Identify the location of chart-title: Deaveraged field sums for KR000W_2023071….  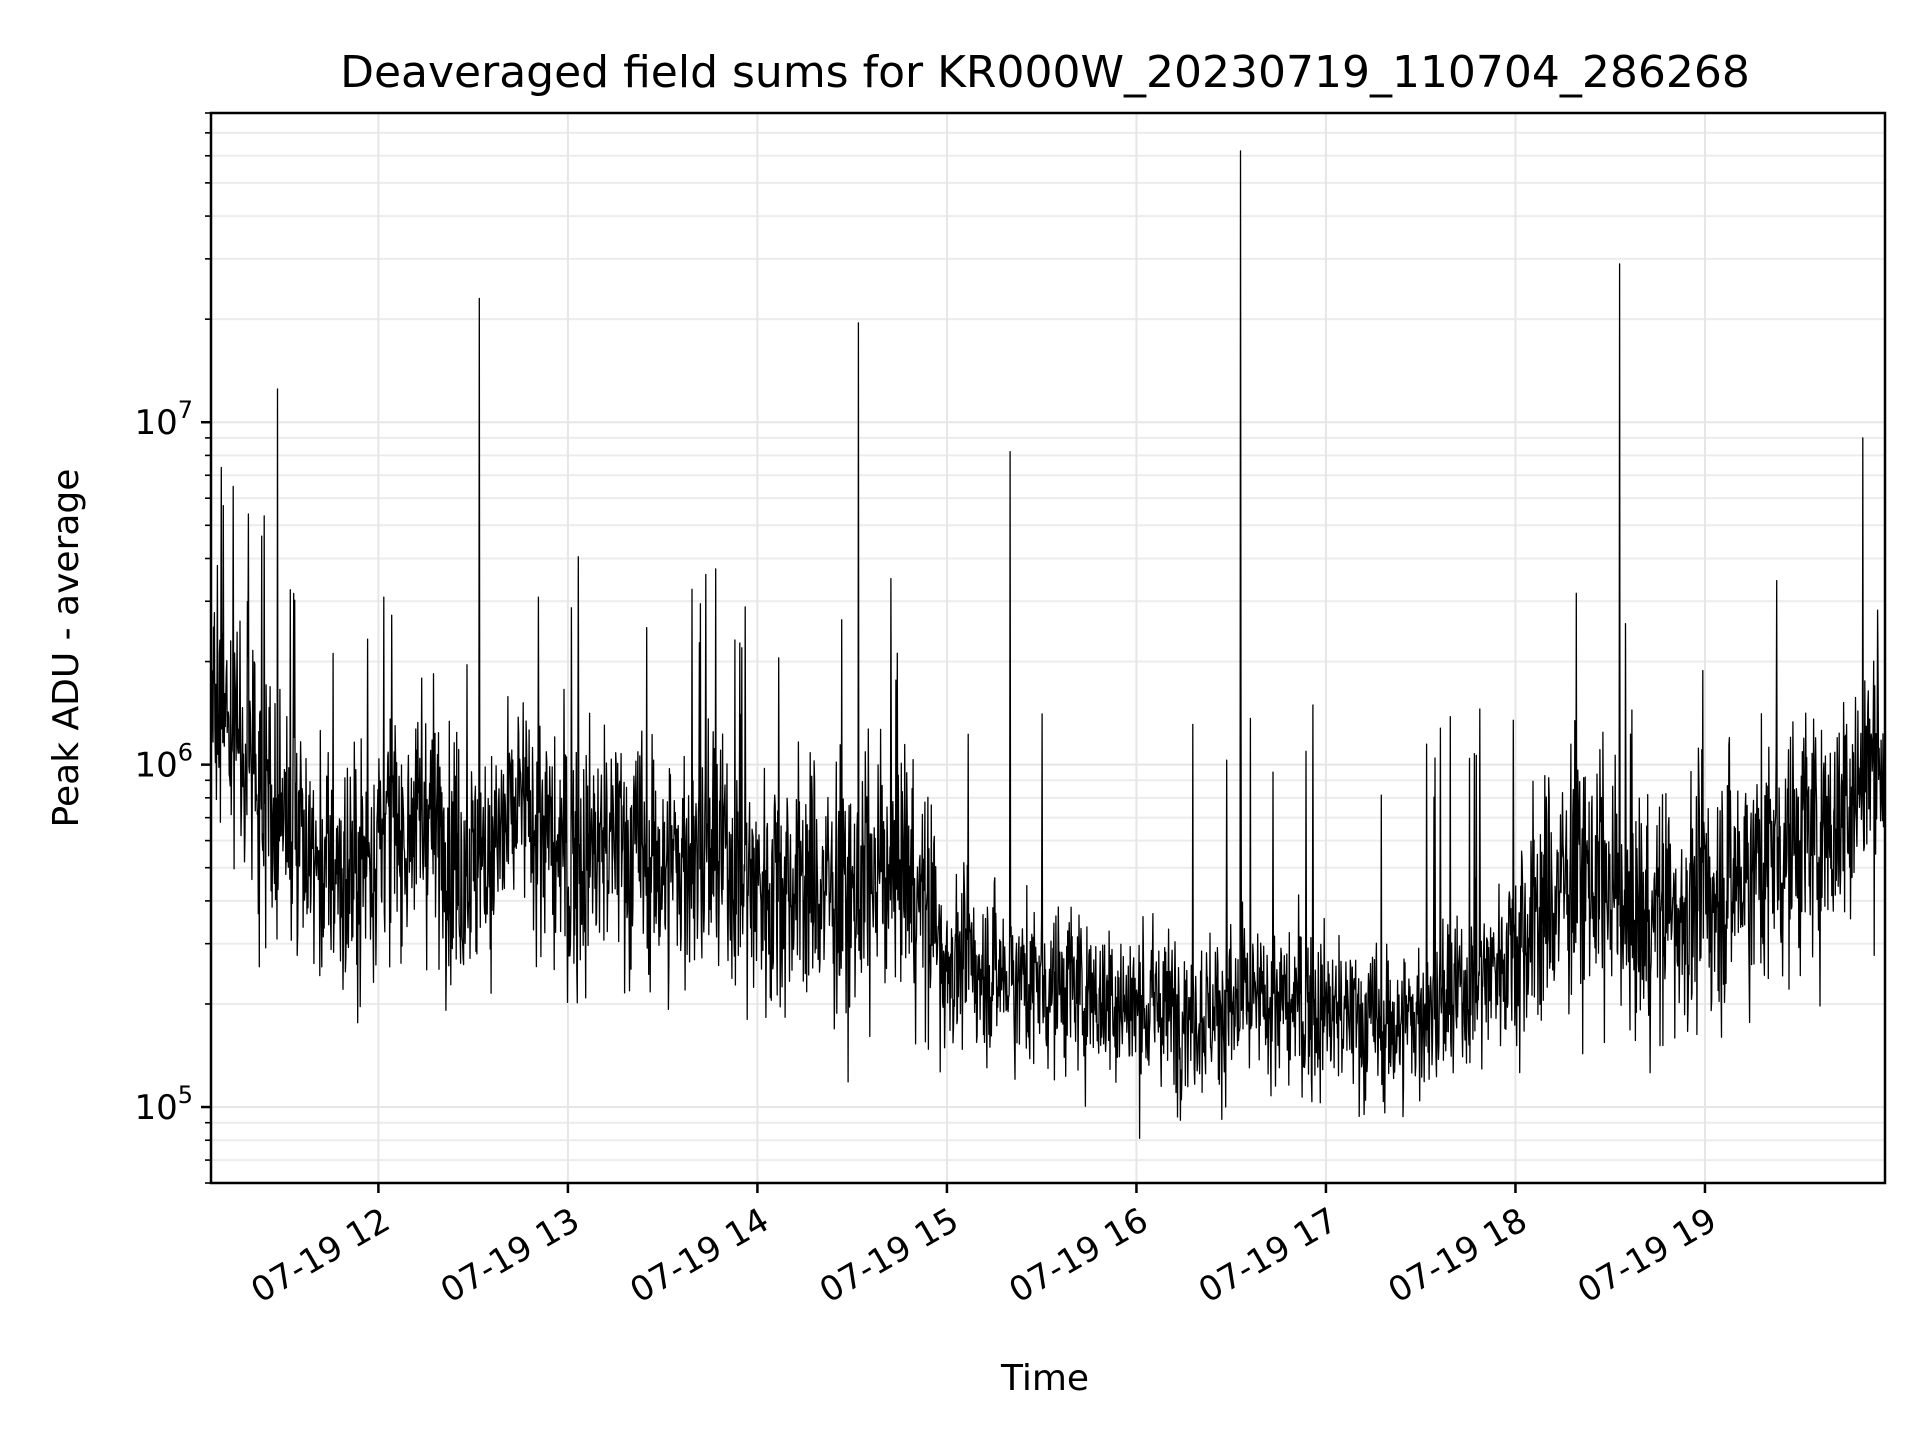
(1045, 72).